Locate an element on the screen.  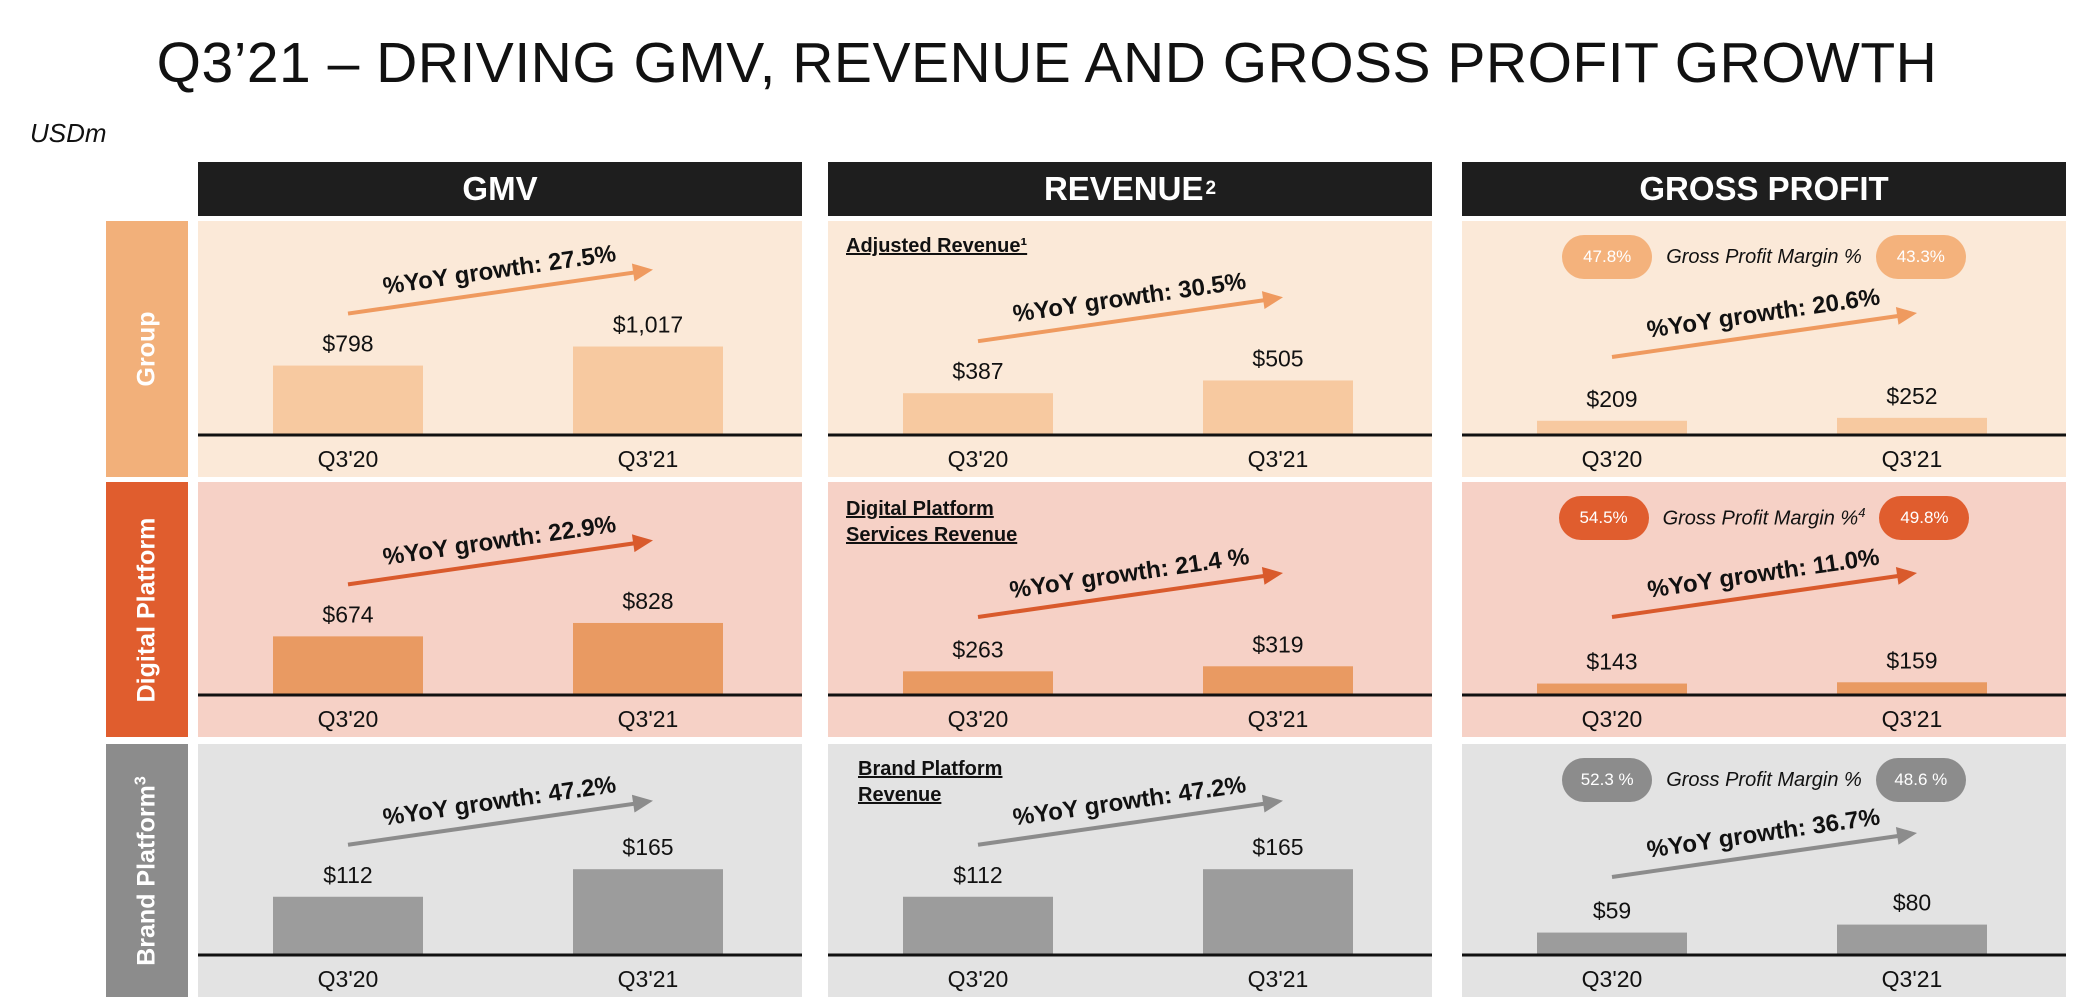
gross-margin-row-group: 47.8% Gross Profit Margin % 43.3% is located at coordinates (1764, 257).